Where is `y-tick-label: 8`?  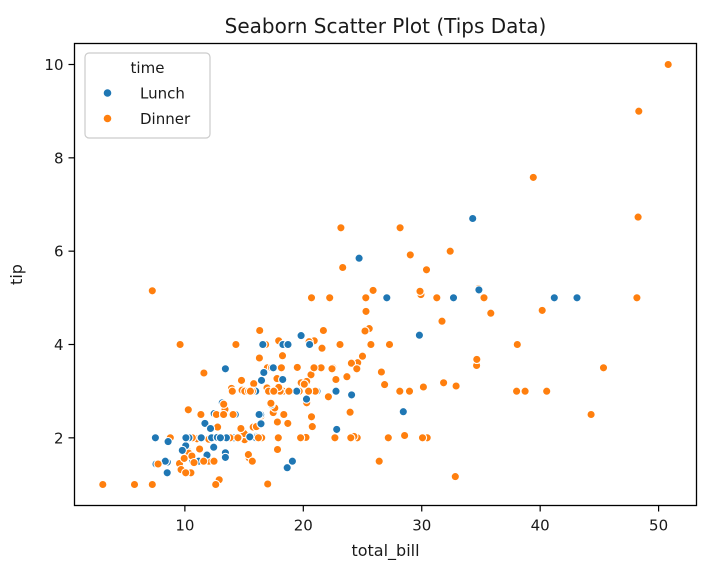
y-tick-label: 8 is located at coordinates (59, 158).